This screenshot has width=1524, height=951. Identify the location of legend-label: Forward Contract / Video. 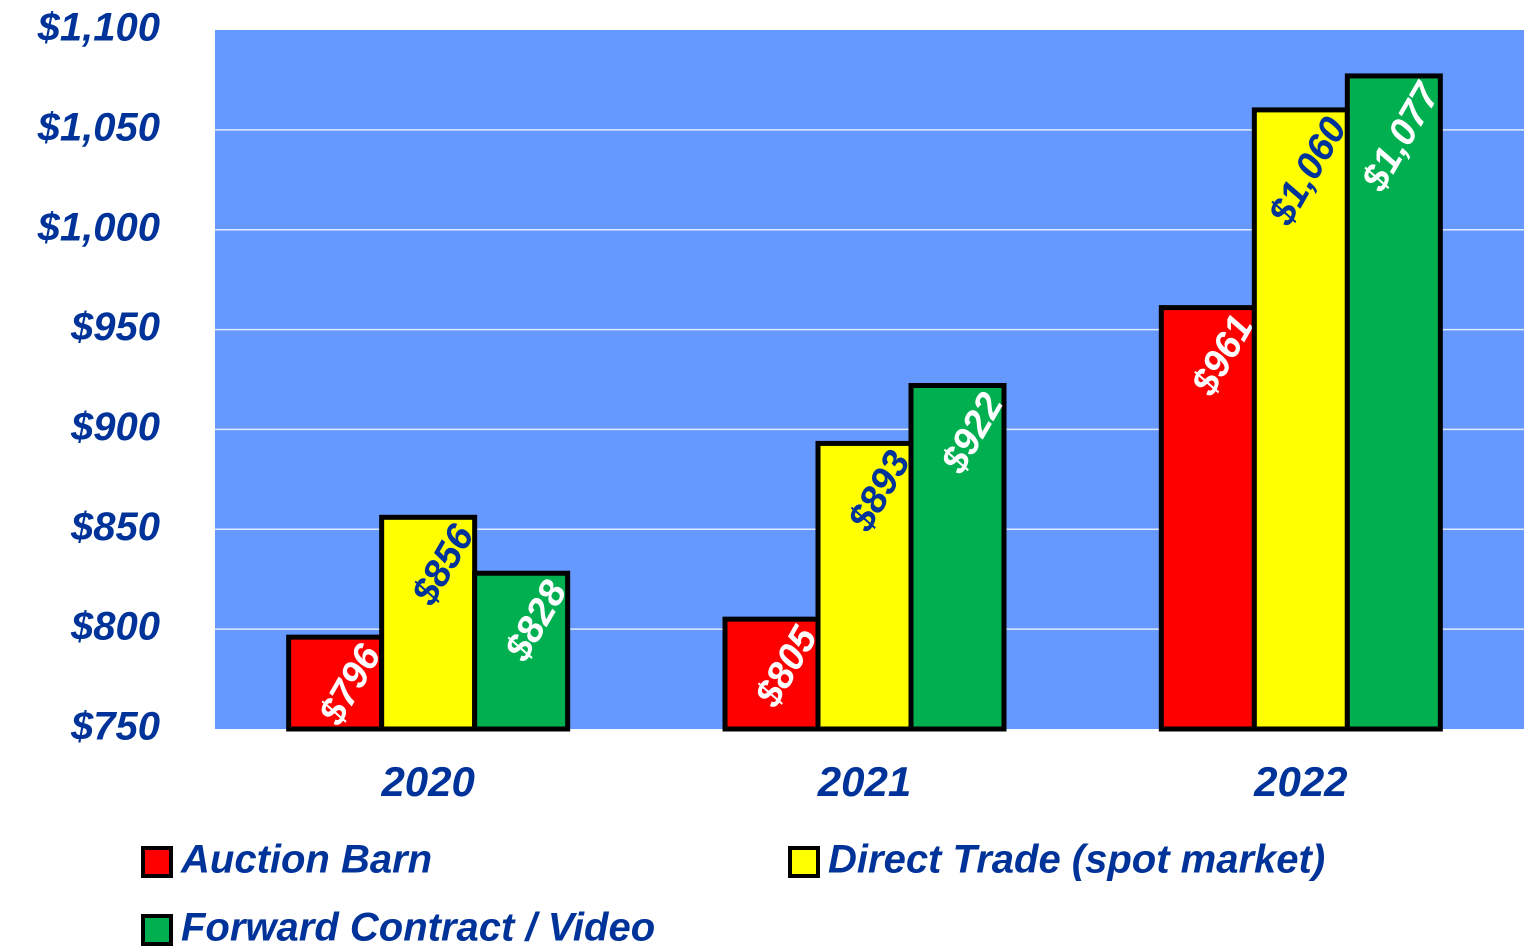
(418, 928).